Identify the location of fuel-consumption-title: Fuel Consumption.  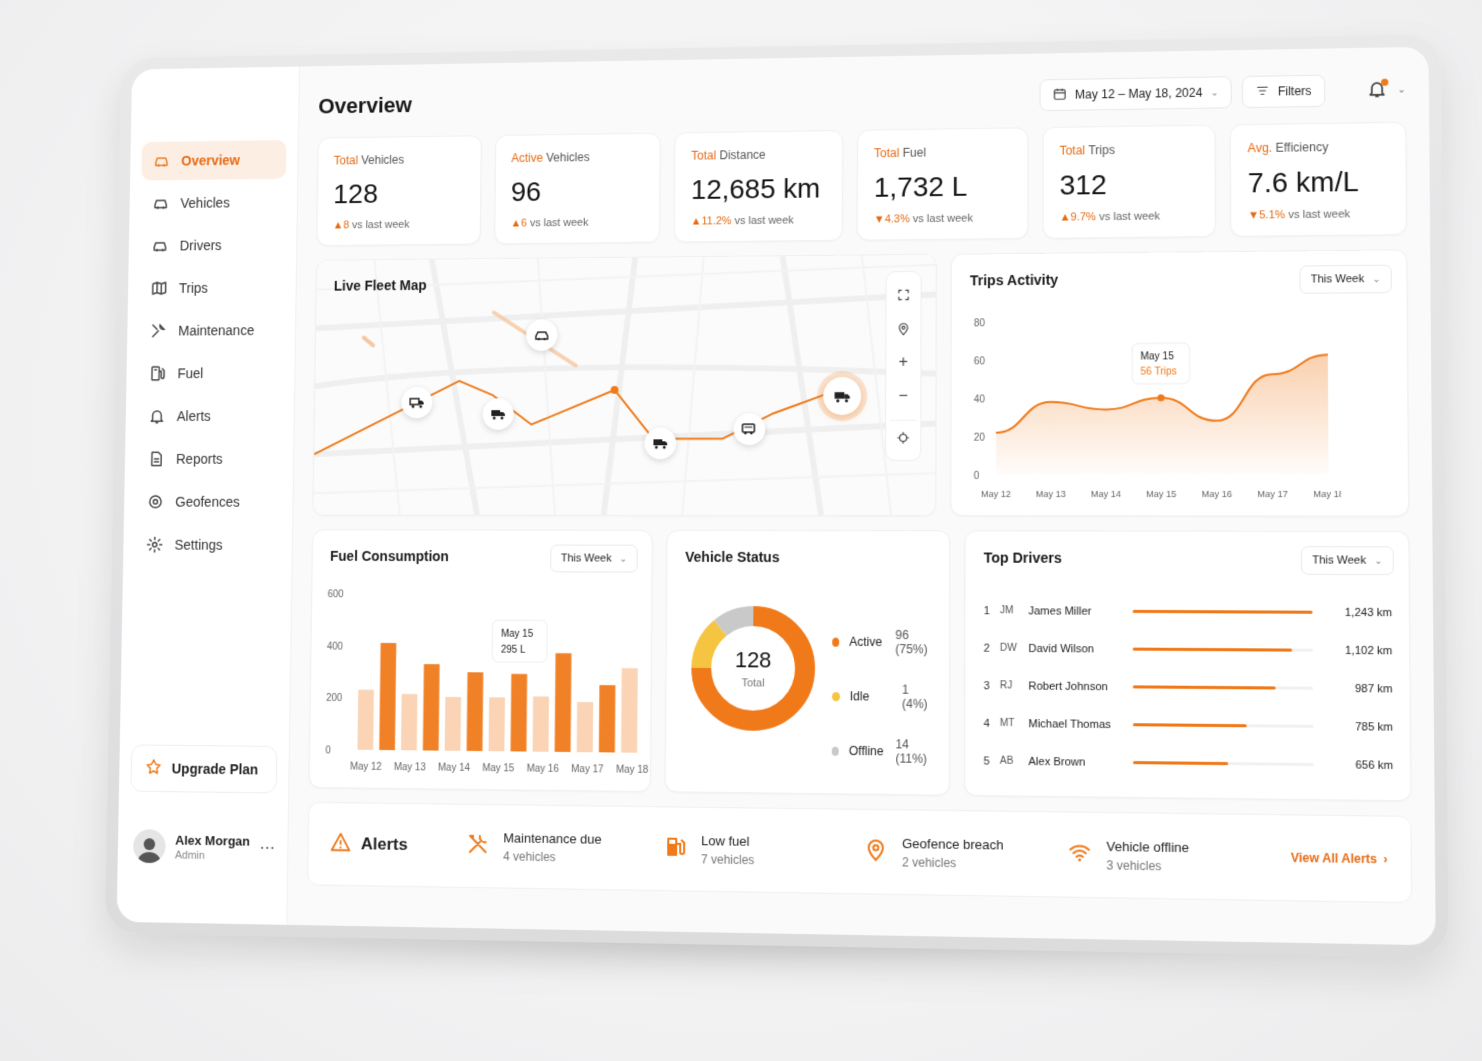
(389, 556).